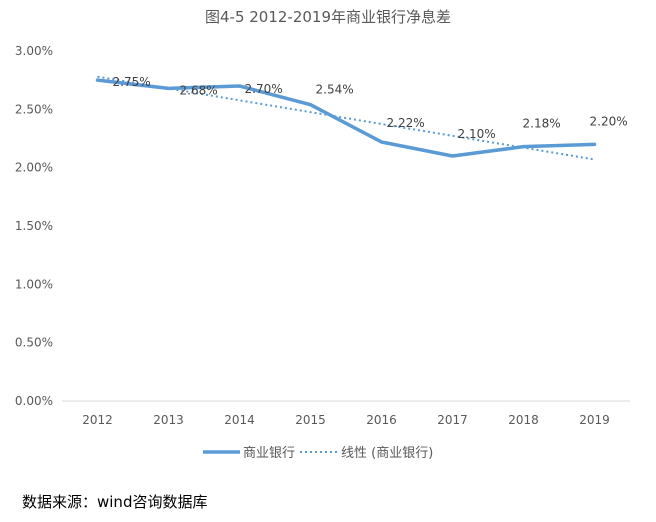 The width and height of the screenshot is (656, 522). I want to click on trend-series, so click(346, 118).